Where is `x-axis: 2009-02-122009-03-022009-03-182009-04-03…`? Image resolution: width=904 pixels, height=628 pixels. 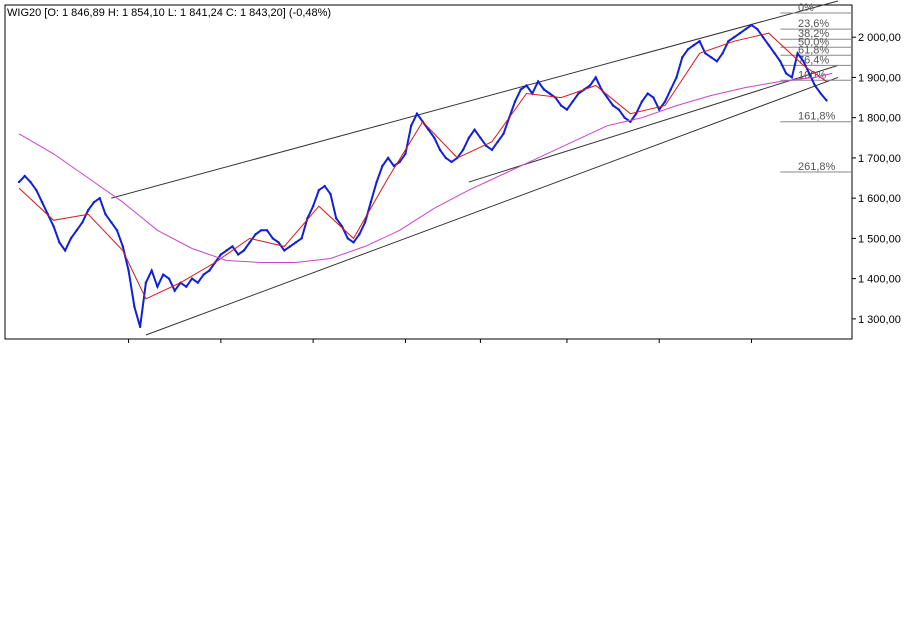
x-axis: 2009-02-122009-03-022009-03-182009-04-03… is located at coordinates (440, 341).